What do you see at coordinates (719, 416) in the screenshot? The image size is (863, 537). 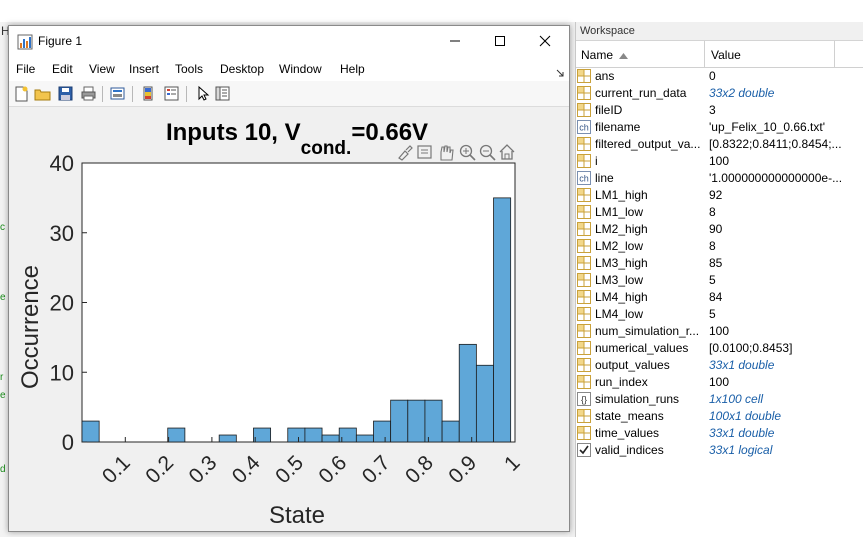 I see `workspace-row: state_means 100x1 double` at bounding box center [719, 416].